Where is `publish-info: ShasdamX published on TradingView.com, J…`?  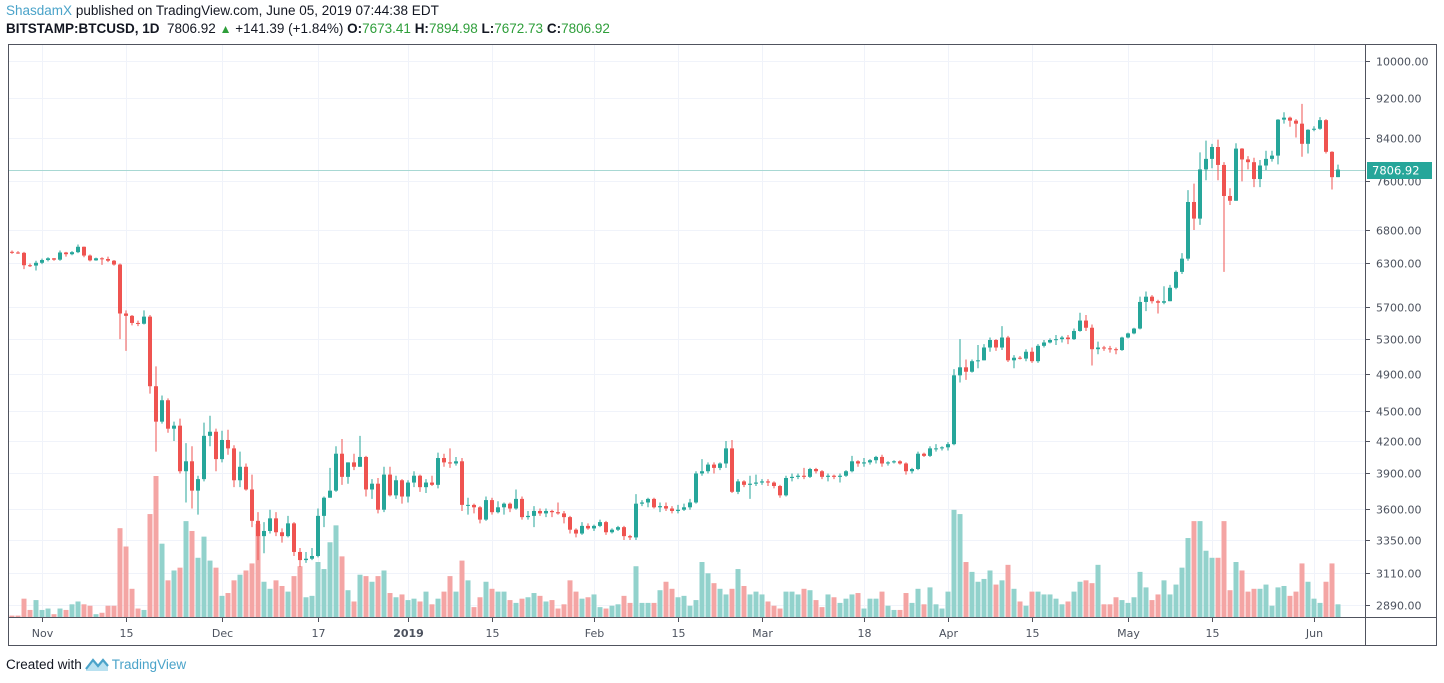 publish-info: ShasdamX published on TradingView.com, J… is located at coordinates (222, 10).